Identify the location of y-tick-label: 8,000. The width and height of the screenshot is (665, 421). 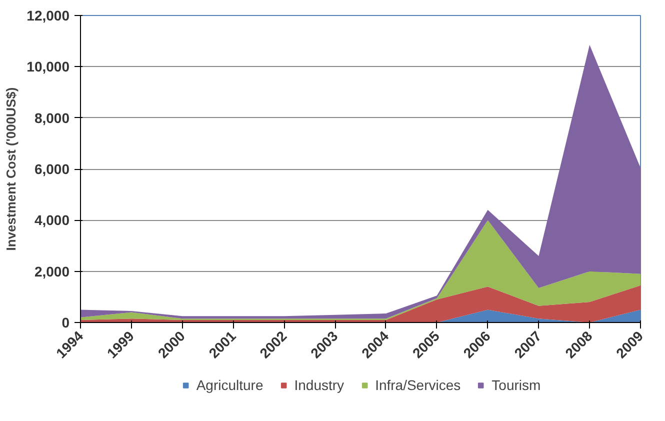
(52, 118).